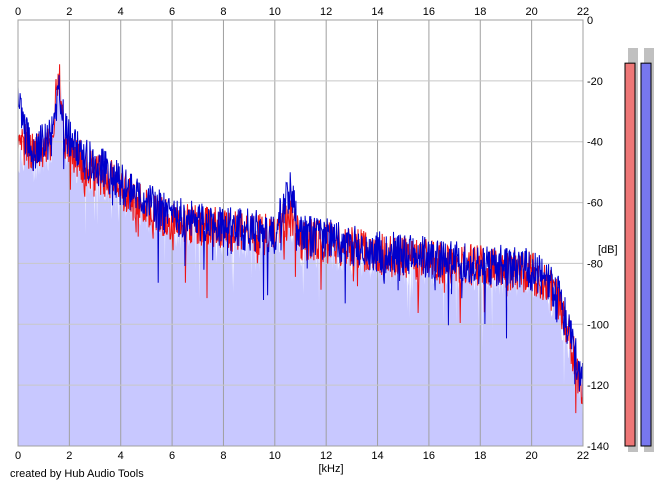 Image resolution: width=665 pixels, height=487 pixels. I want to click on y-axis-label: [dB], so click(608, 250).